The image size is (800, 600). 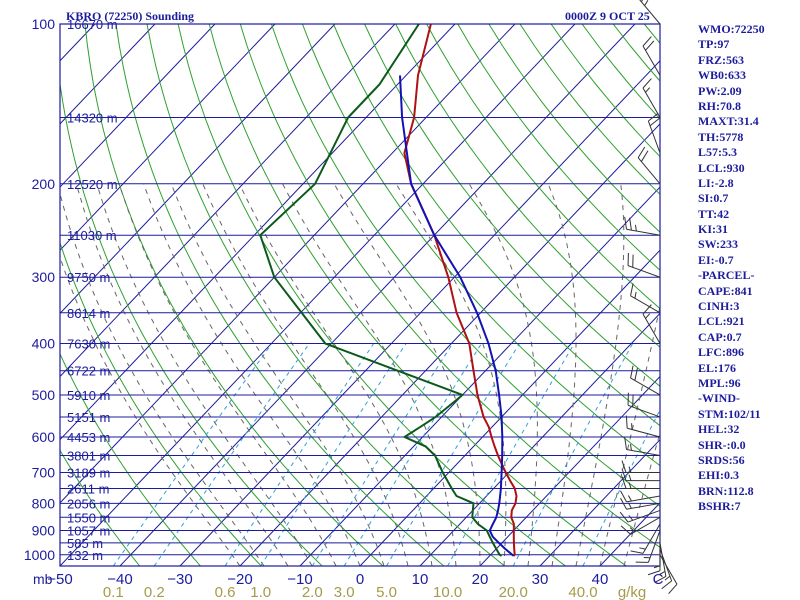 What do you see at coordinates (225, 592) in the screenshot?
I see `mixing-ratio-label: 0.6` at bounding box center [225, 592].